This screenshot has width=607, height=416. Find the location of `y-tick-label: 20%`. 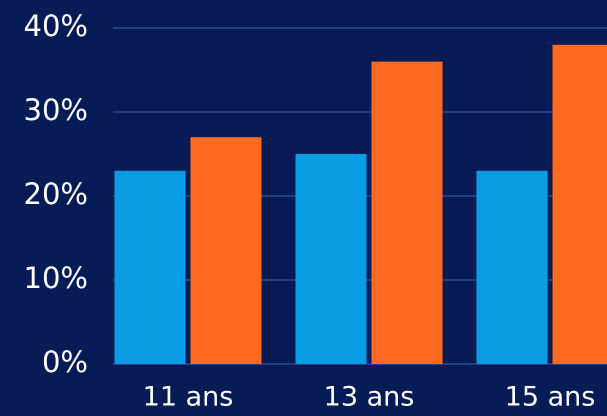

y-tick-label: 20% is located at coordinates (56, 194).